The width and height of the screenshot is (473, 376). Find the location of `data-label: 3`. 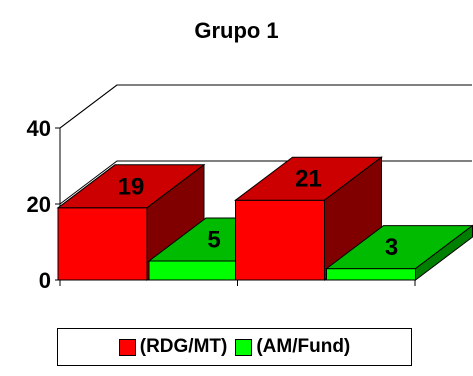

data-label: 3 is located at coordinates (391, 247).